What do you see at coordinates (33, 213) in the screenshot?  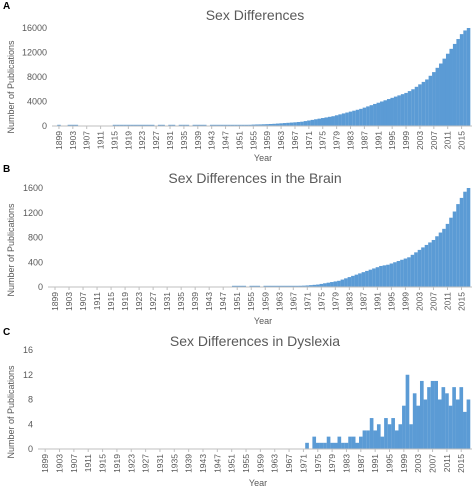 I see `y-tick-label: 1200` at bounding box center [33, 213].